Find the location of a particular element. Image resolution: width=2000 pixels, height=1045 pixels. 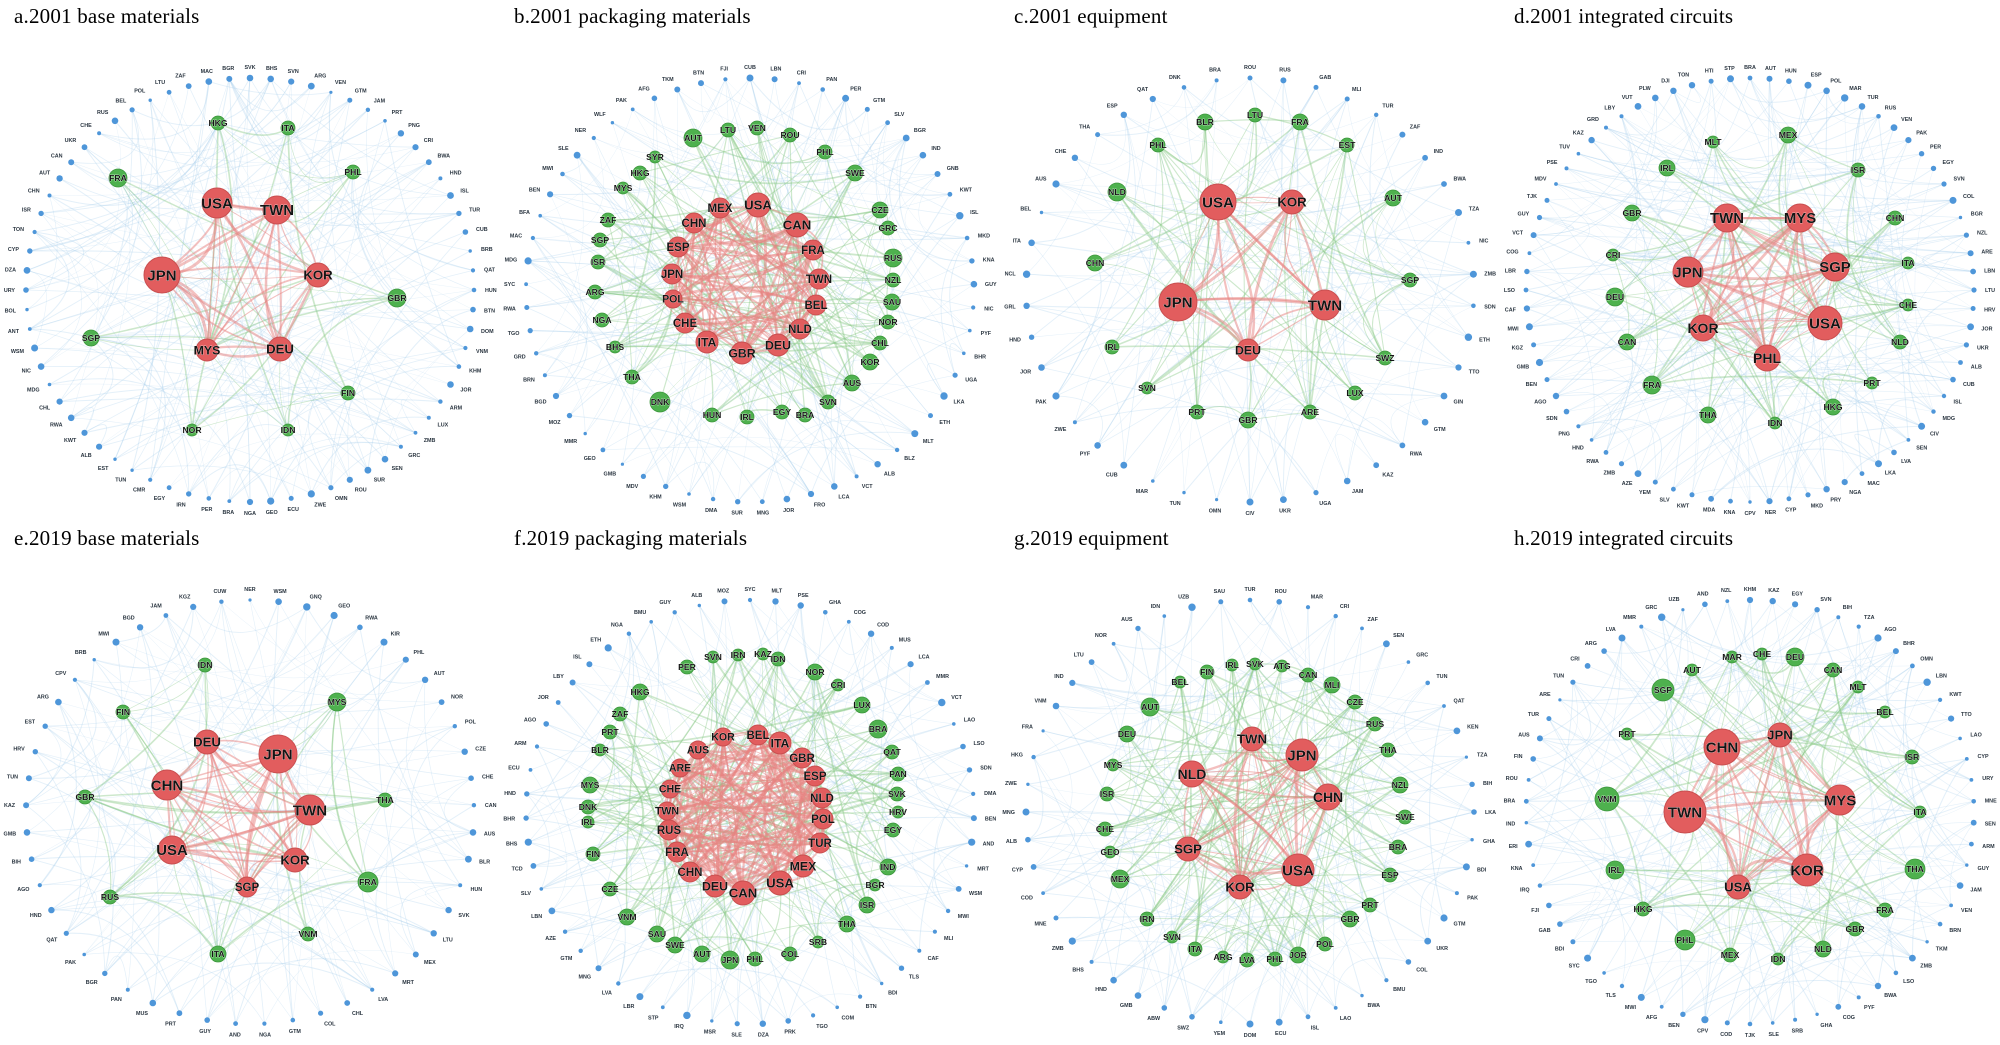

node-FIN is located at coordinates (123, 712).